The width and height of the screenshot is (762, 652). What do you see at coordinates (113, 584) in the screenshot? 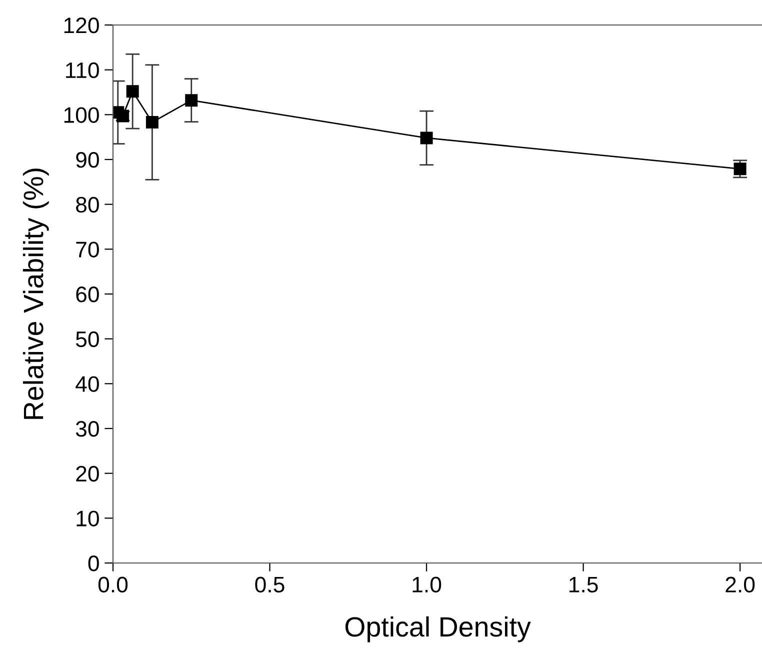
I see `x-tick-label: 0.0` at bounding box center [113, 584].